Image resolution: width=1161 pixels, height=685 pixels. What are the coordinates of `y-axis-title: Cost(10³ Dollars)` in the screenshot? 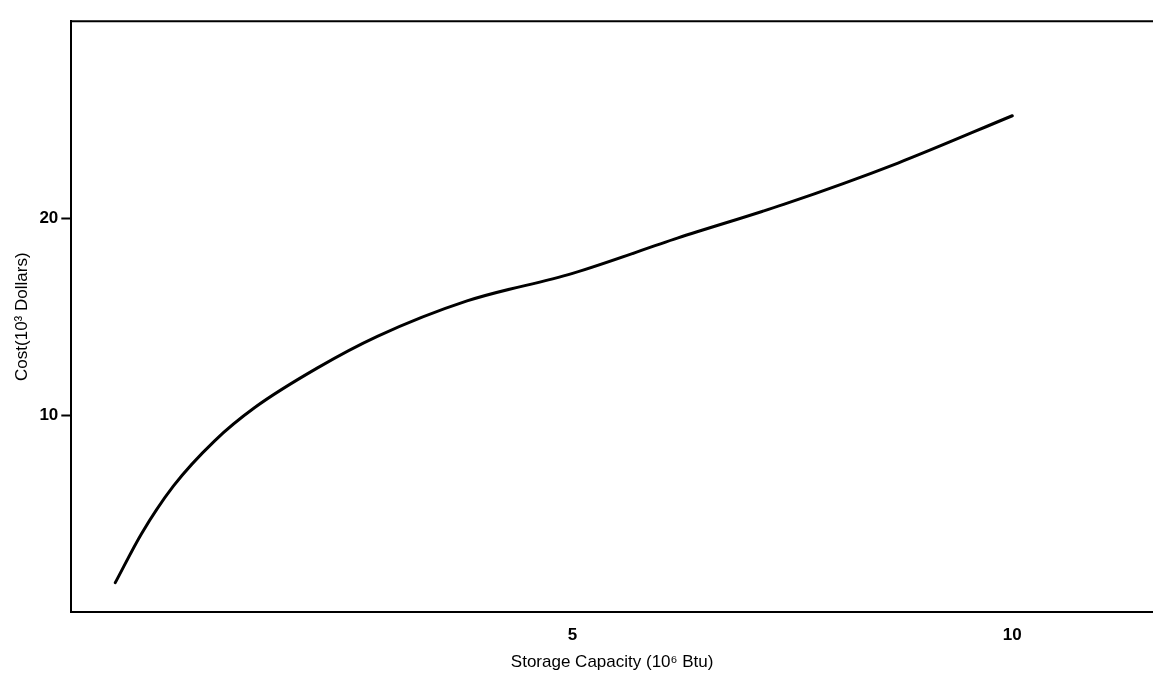 It's located at (21, 316).